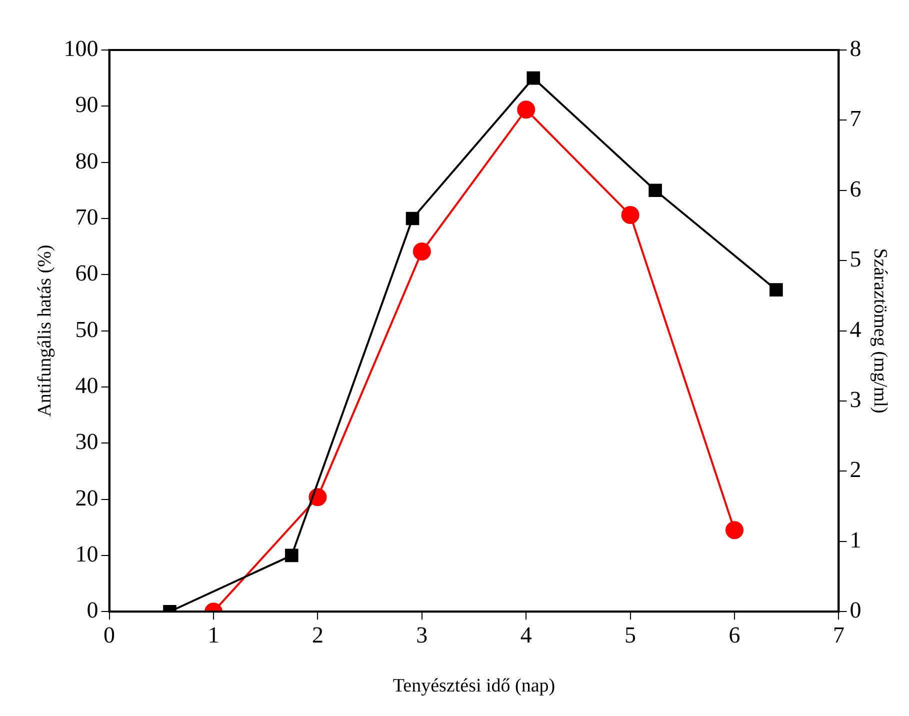 The width and height of the screenshot is (909, 716). I want to click on y-tick-label: 60, so click(86, 273).